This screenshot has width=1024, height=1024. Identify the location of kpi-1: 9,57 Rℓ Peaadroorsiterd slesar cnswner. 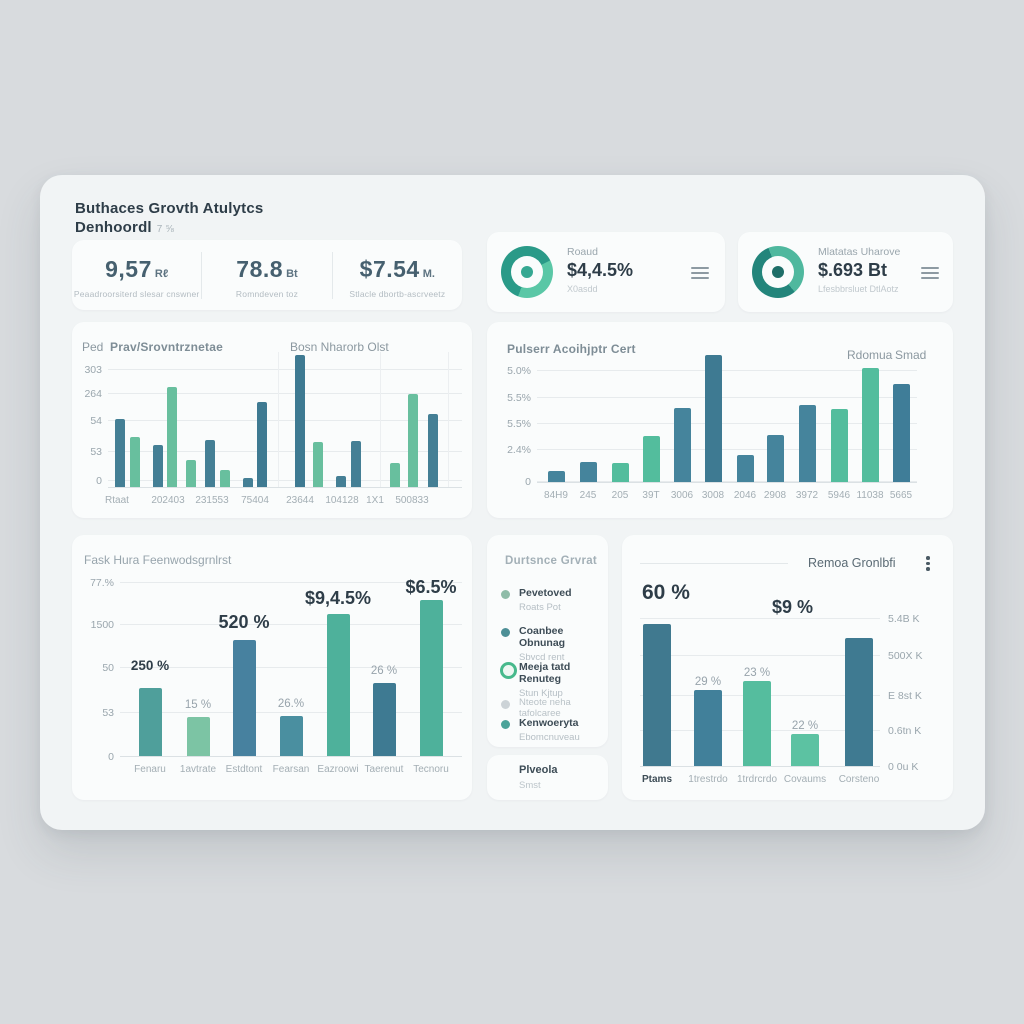
(136, 275).